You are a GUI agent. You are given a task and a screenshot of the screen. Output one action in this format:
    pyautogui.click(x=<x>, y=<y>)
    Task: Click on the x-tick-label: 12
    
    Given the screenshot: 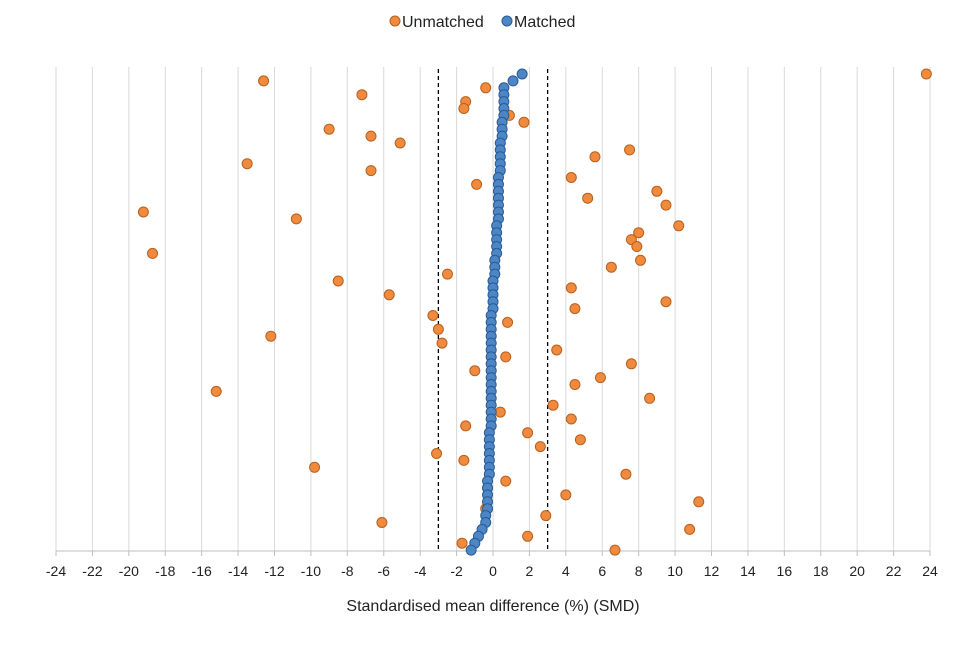 What is the action you would take?
    pyautogui.click(x=712, y=571)
    